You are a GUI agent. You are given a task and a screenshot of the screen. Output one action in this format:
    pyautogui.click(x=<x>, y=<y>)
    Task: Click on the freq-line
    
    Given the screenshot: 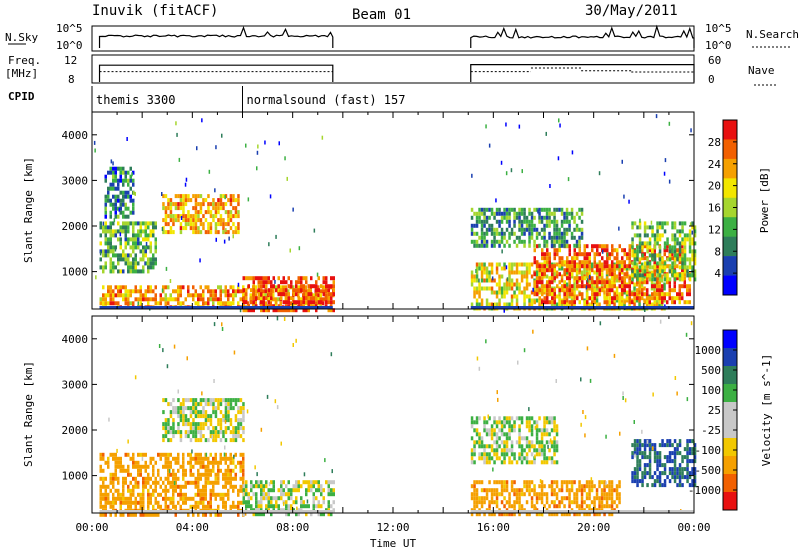 What is the action you would take?
    pyautogui.click(x=582, y=72)
    